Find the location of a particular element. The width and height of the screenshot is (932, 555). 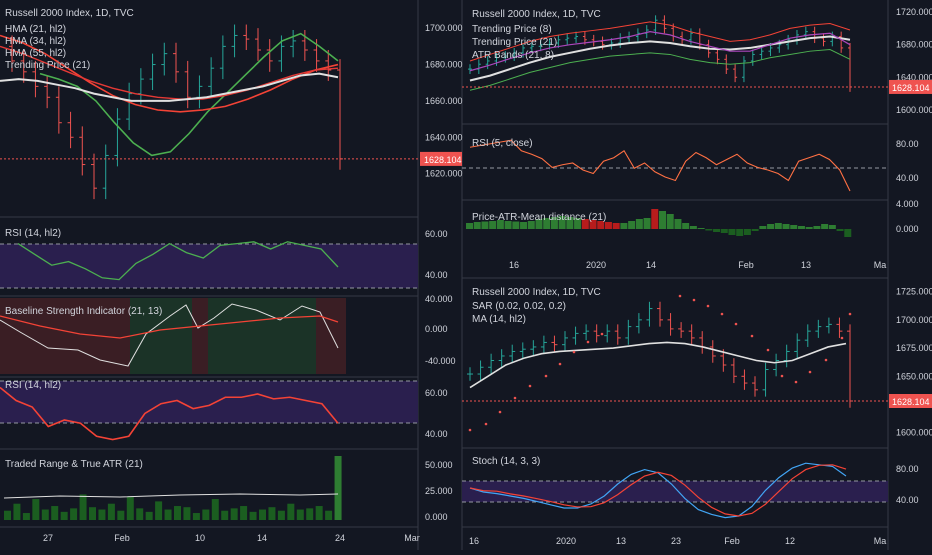

rsi1-tick: 40.00 is located at coordinates (436, 275).